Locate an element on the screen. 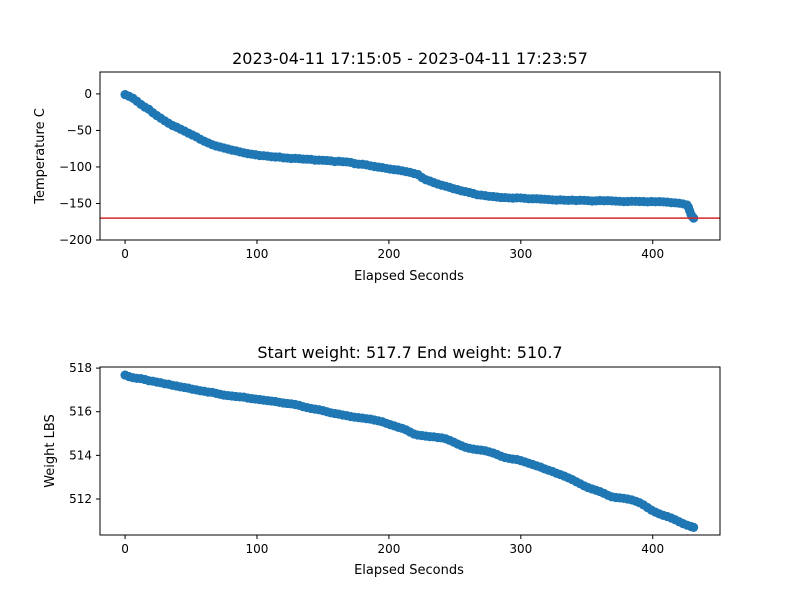  temperature-x-axis-label: Elapsed Seconds is located at coordinates (409, 276).